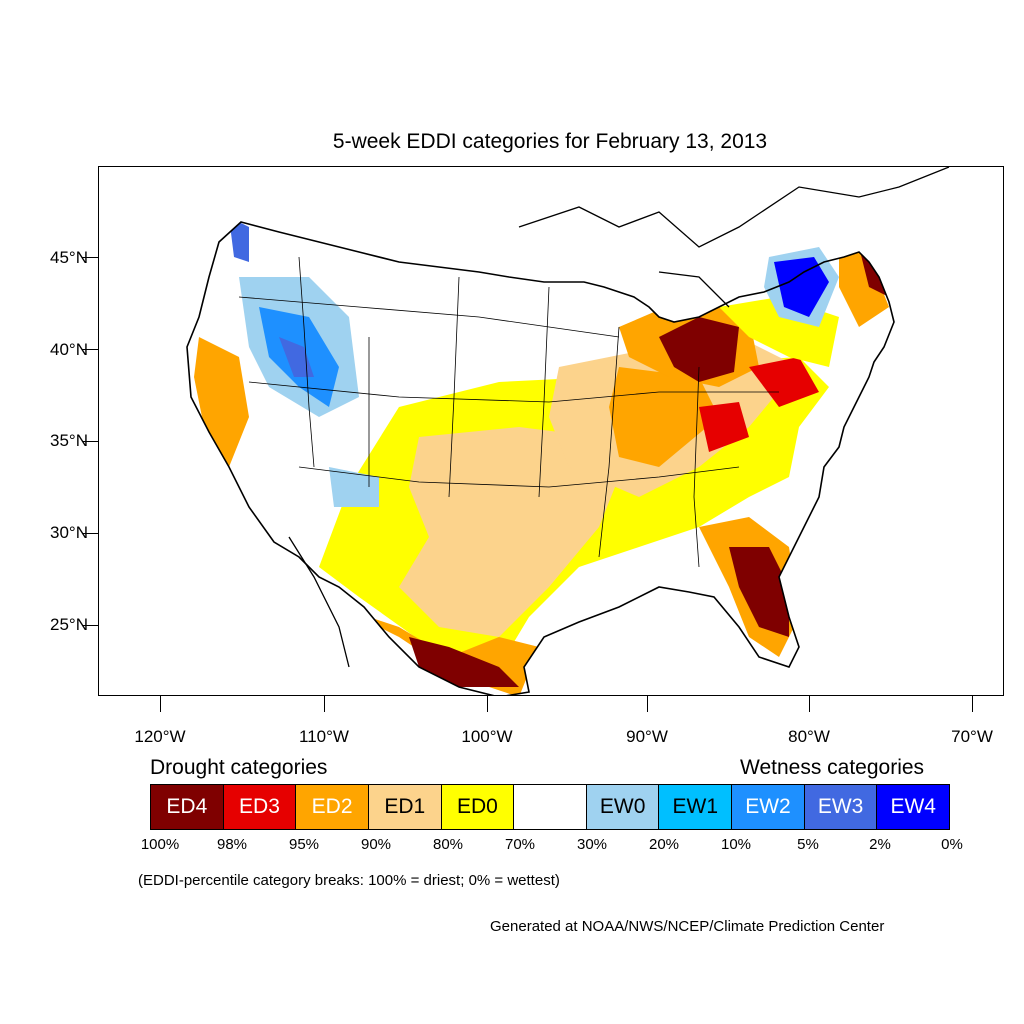 The image size is (1024, 1024). Describe the element at coordinates (647, 736) in the screenshot. I see `lon-label-90: 90°W` at that location.